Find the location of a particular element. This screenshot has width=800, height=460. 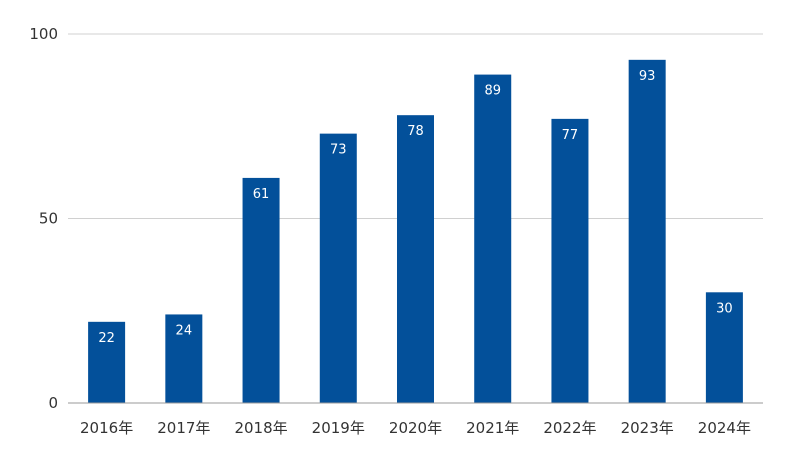

bar-2022年 is located at coordinates (570, 261).